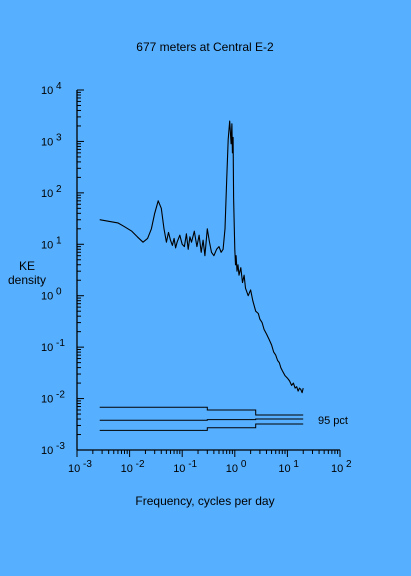  I want to click on y-tick-label: 10 2, so click(51, 192).